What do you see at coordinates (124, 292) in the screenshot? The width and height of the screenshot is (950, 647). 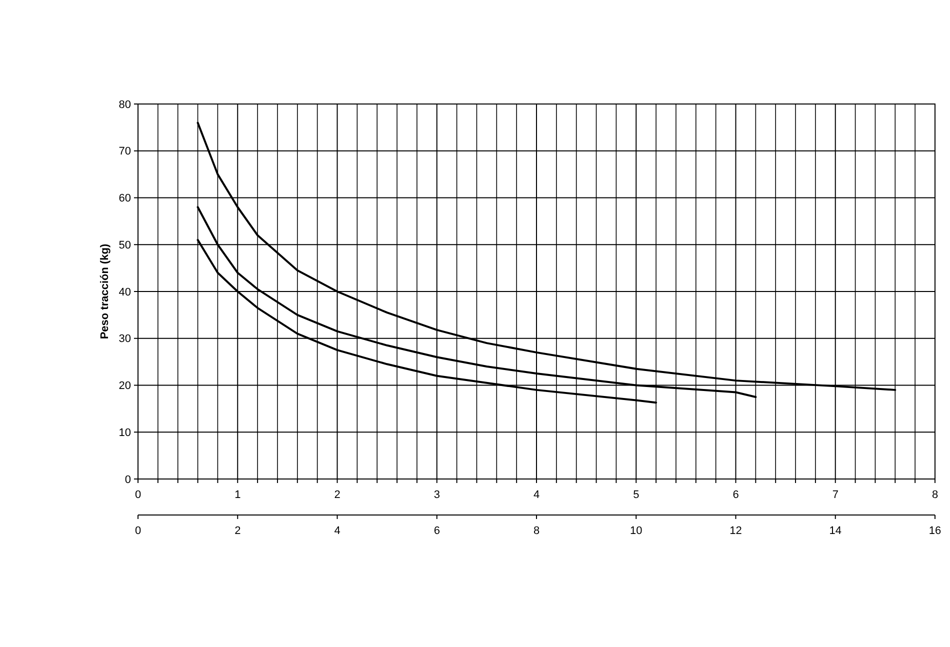 I see `y-tick-label: 40` at bounding box center [124, 292].